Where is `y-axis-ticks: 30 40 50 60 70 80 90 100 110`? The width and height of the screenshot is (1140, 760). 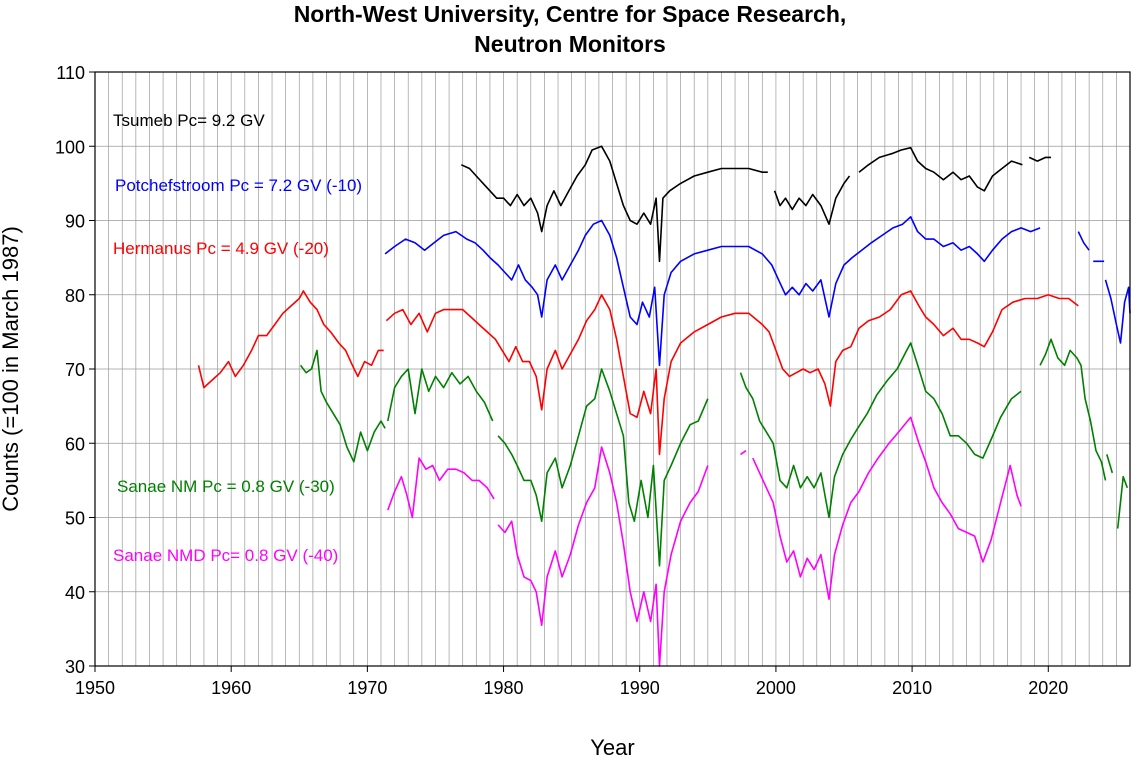
y-axis-ticks: 30 40 50 60 70 80 90 100 110 is located at coordinates (75, 370).